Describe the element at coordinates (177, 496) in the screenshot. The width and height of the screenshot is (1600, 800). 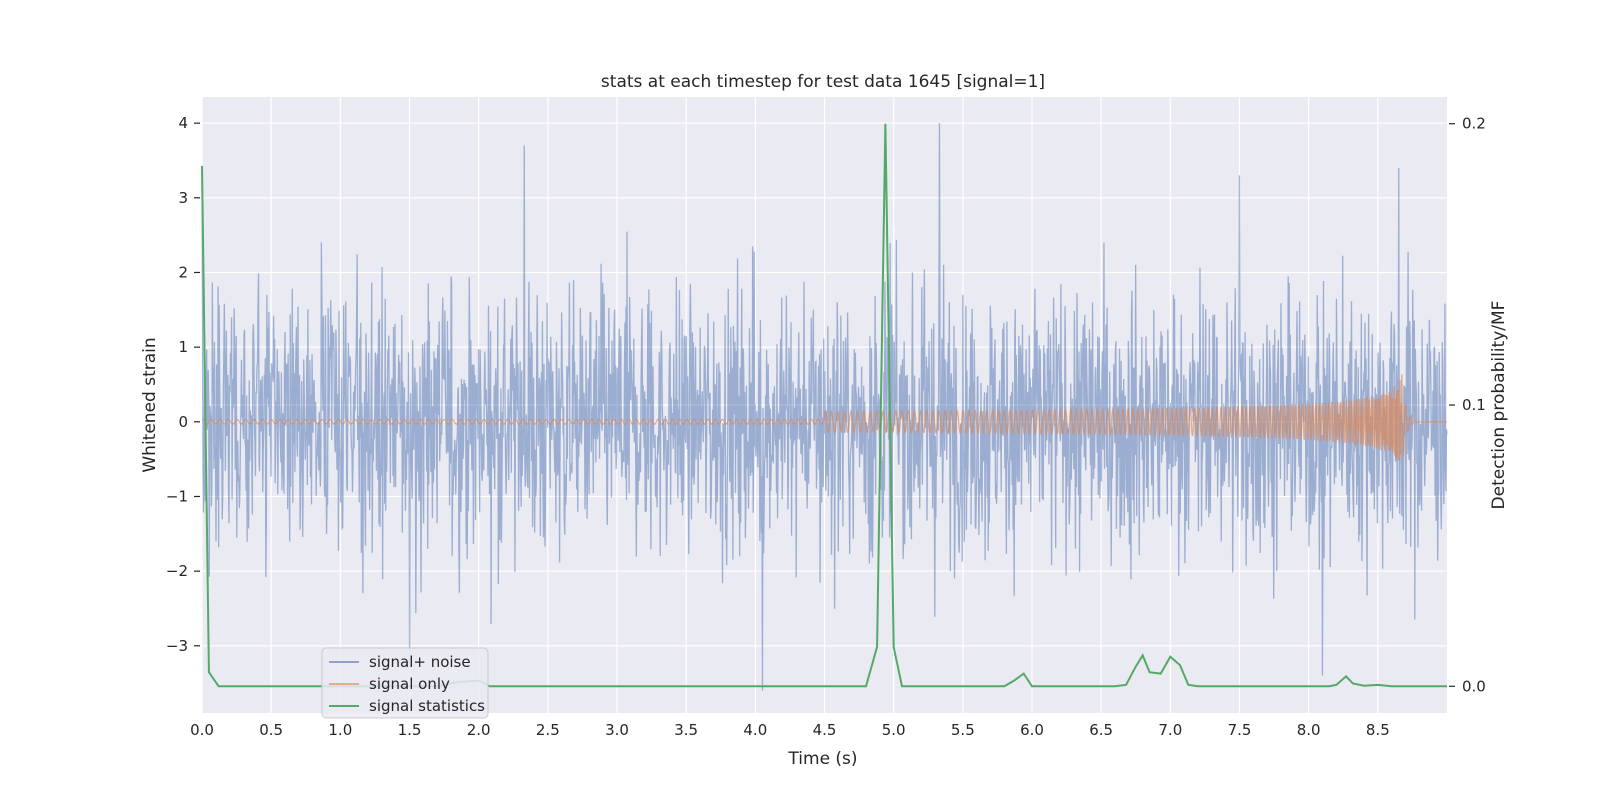
I see `y-tick-label: −1` at that location.